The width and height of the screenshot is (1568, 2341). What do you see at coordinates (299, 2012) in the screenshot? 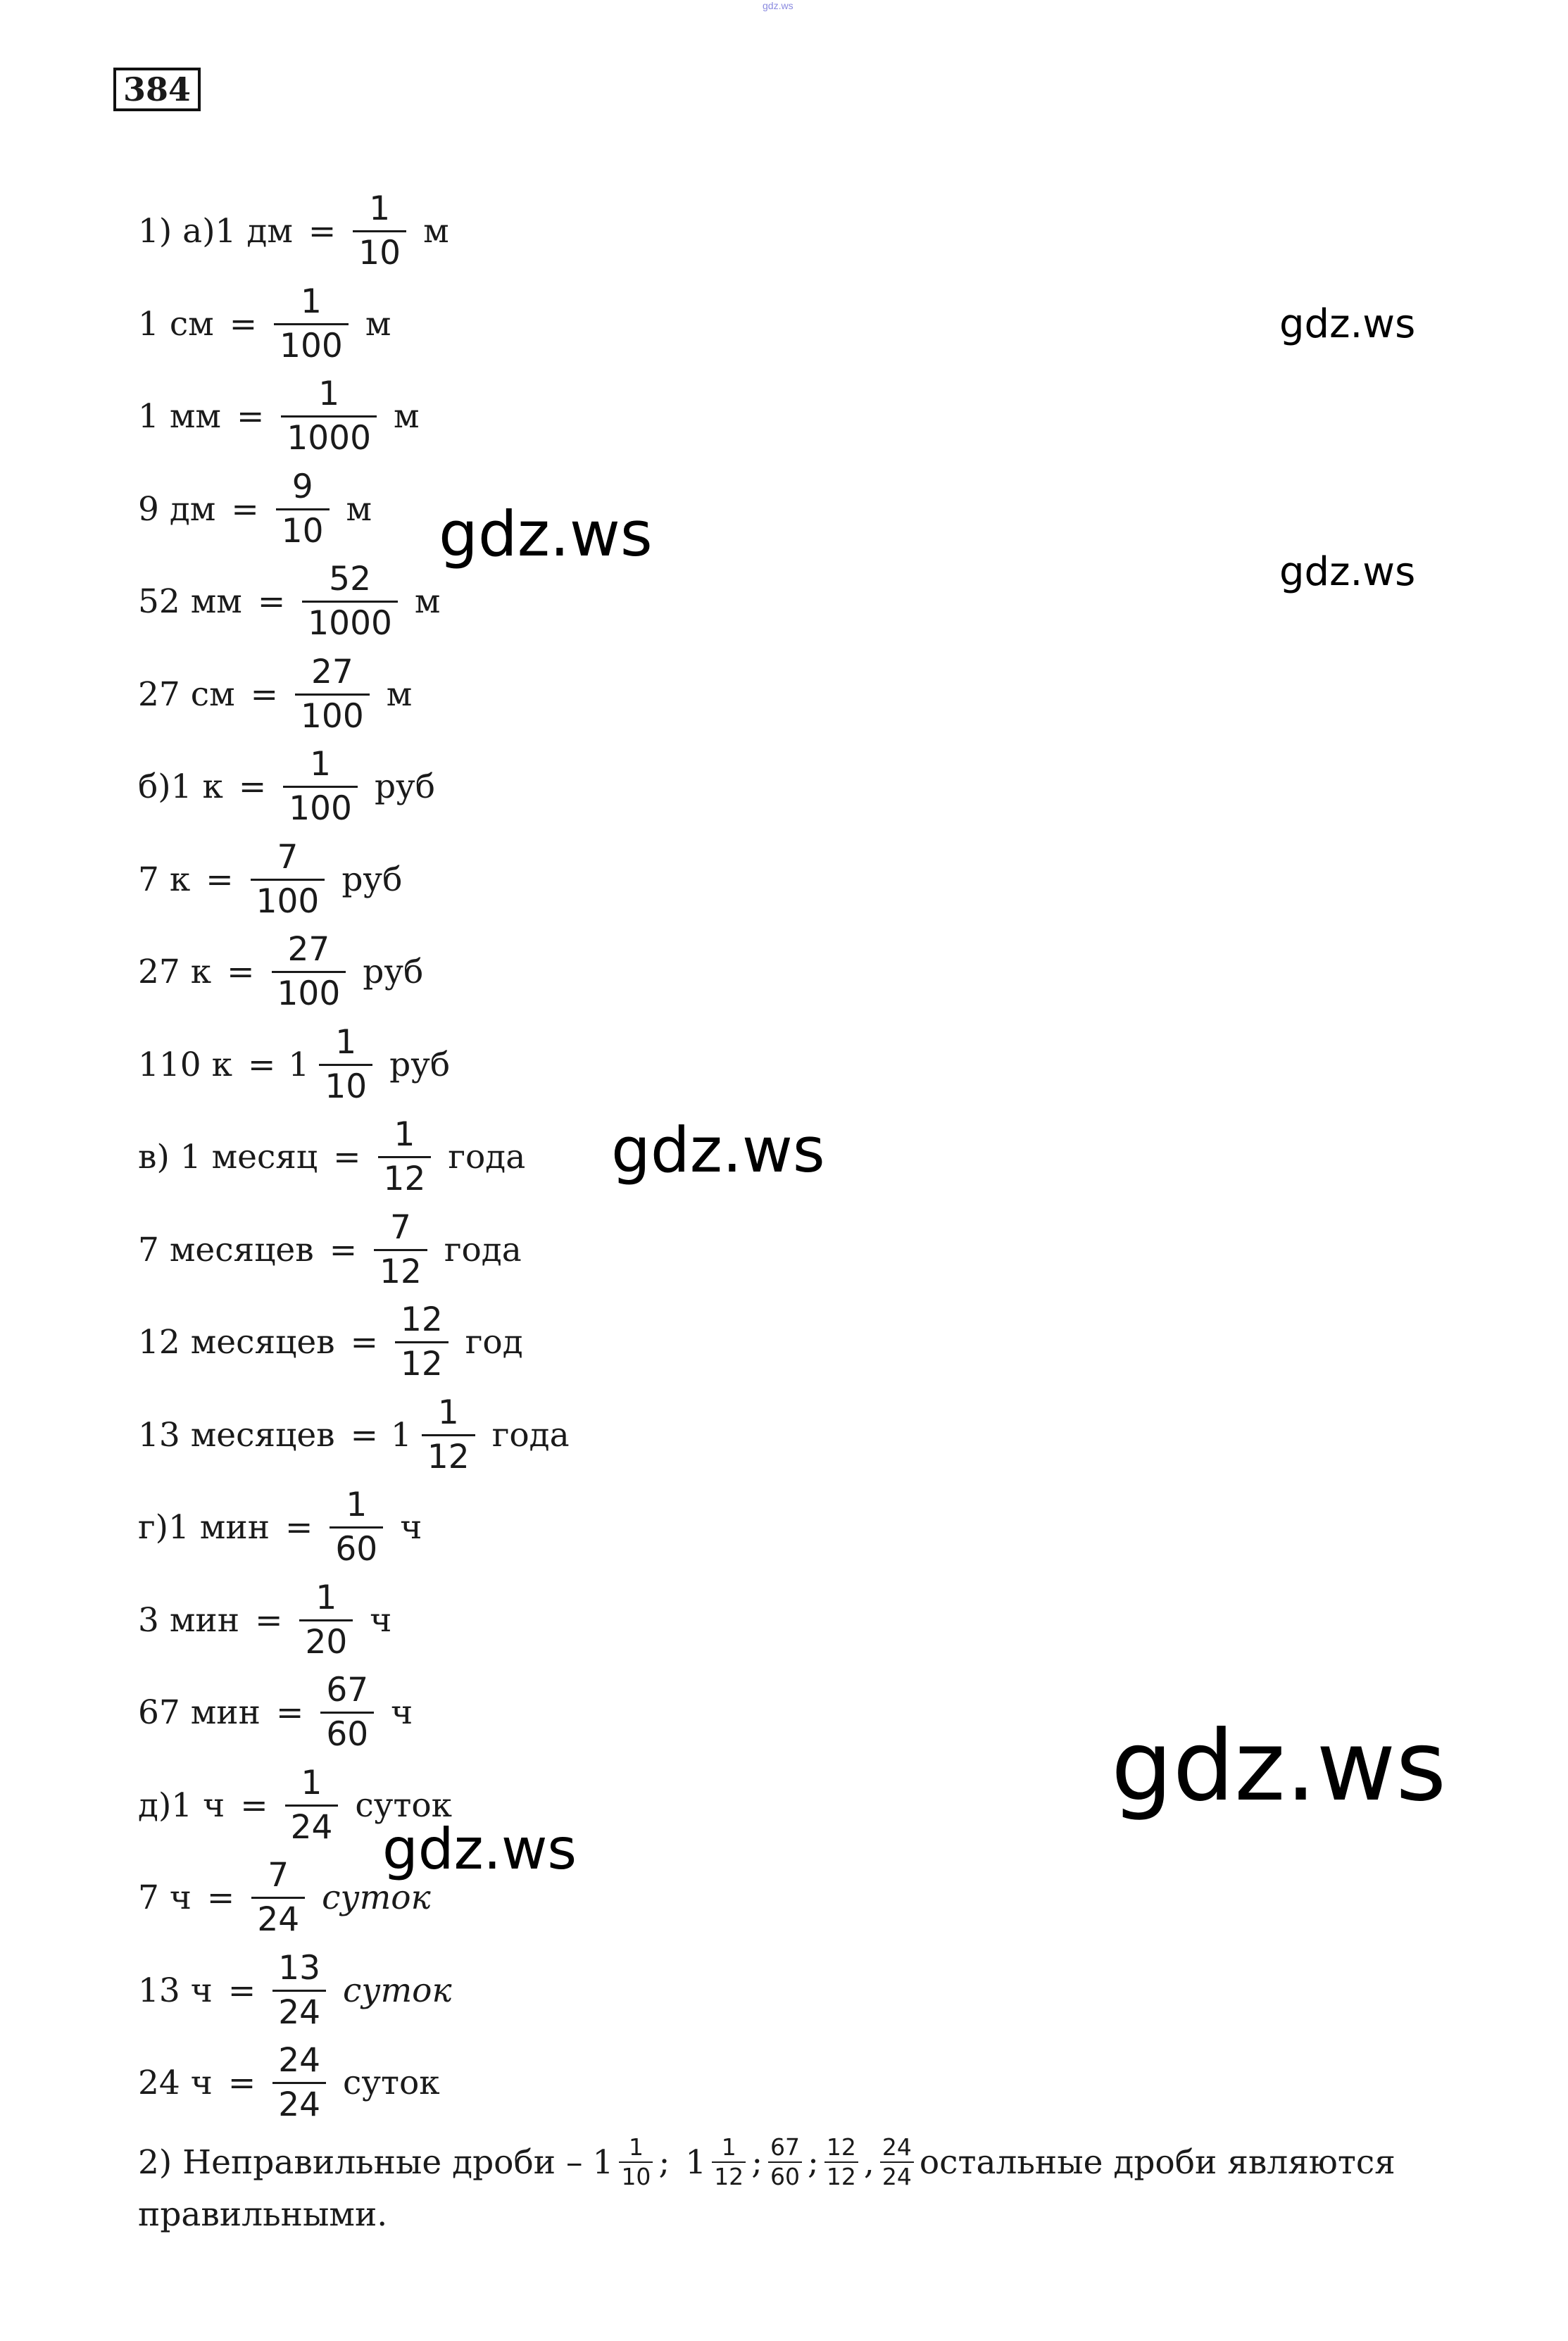
I see `denominator: 24` at bounding box center [299, 2012].